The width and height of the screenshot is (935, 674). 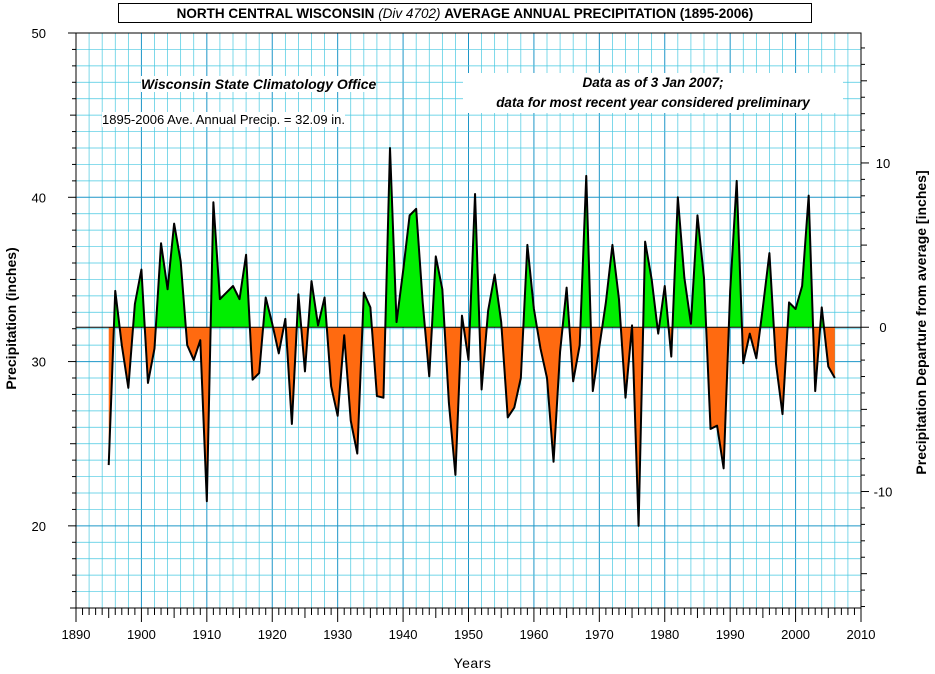 I want to click on x-tick-label: 1960, so click(x=533, y=634).